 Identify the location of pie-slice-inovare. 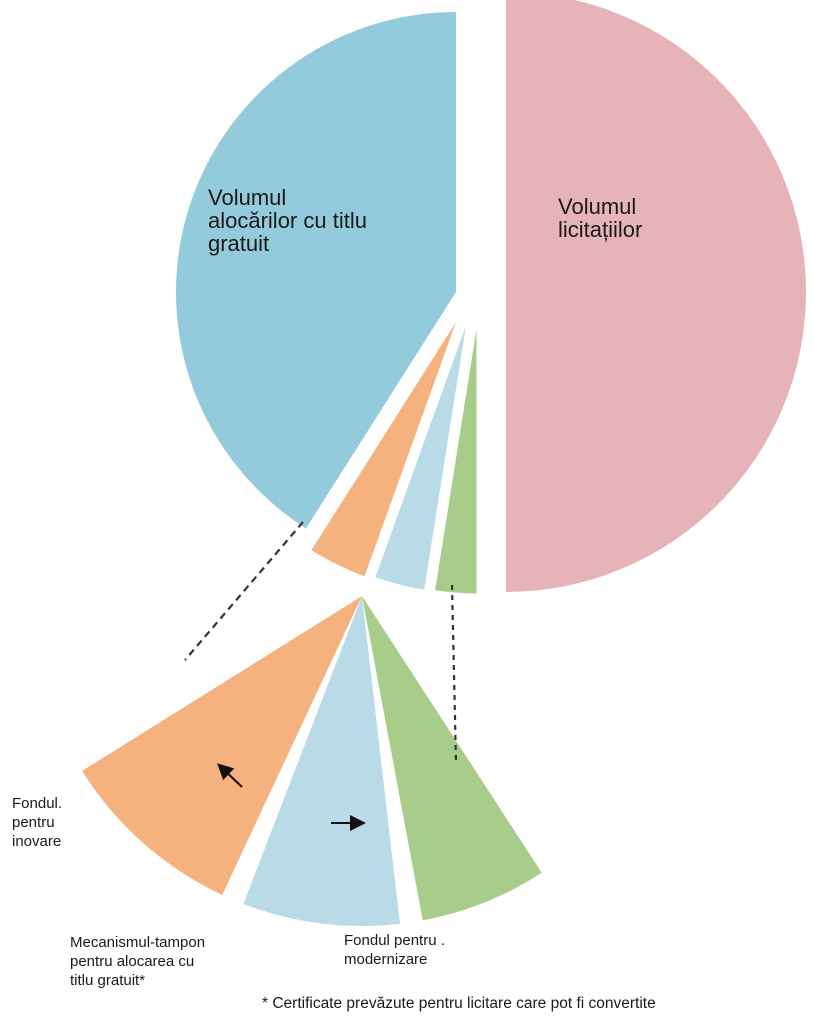
(385, 445).